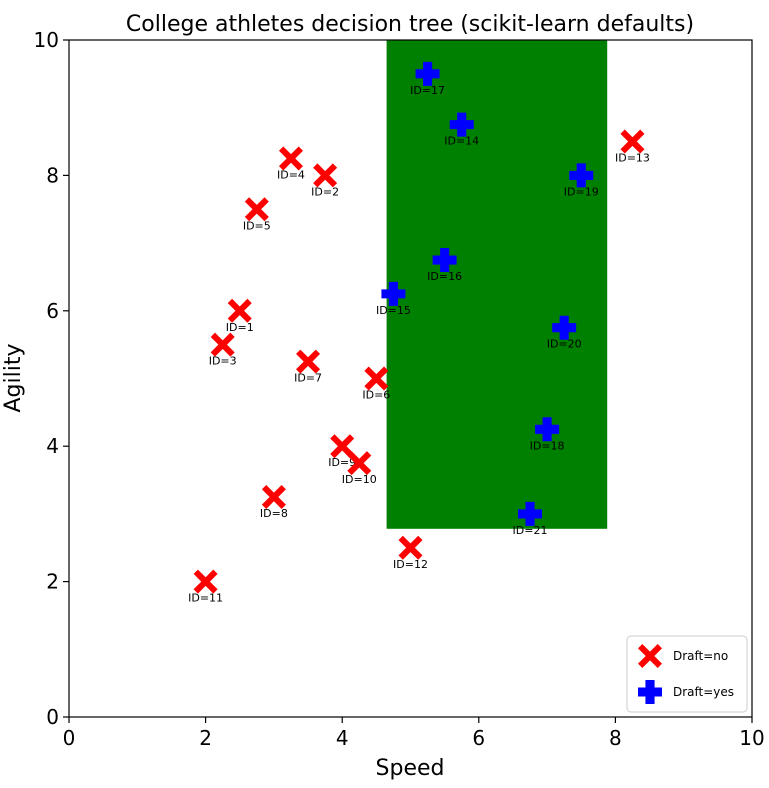  Describe the element at coordinates (52, 717) in the screenshot. I see `y-tick-label: 0` at that location.